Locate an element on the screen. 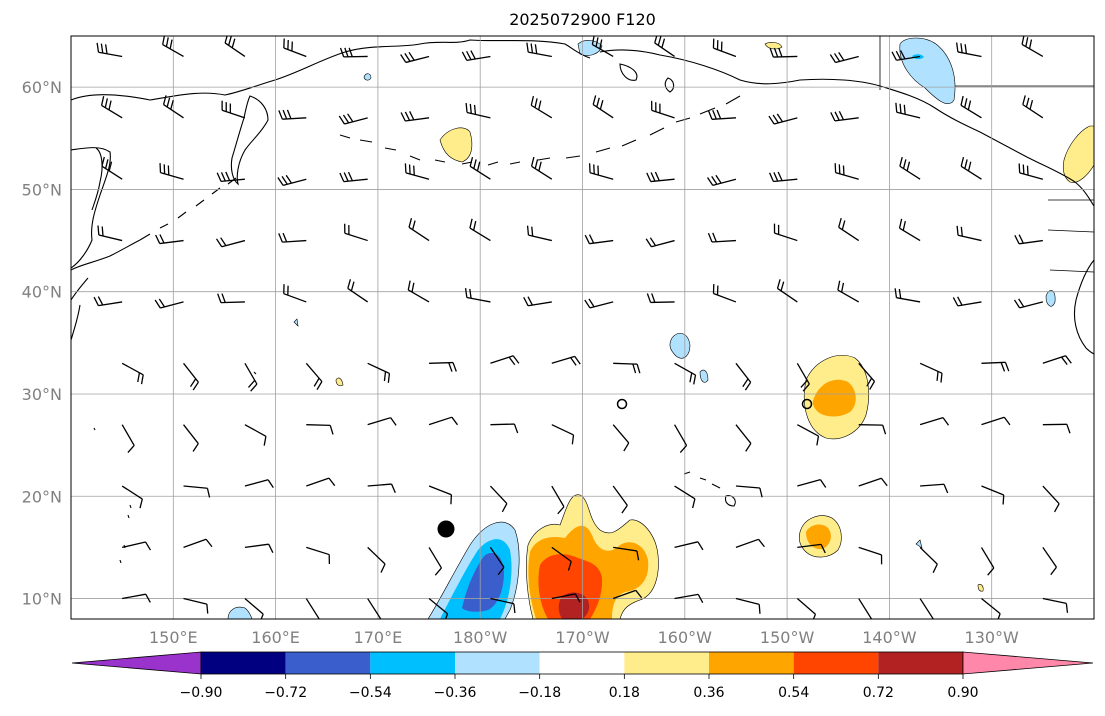 Image resolution: width=1105 pixels, height=716 pixels. lon-label: 160°W is located at coordinates (685, 637).